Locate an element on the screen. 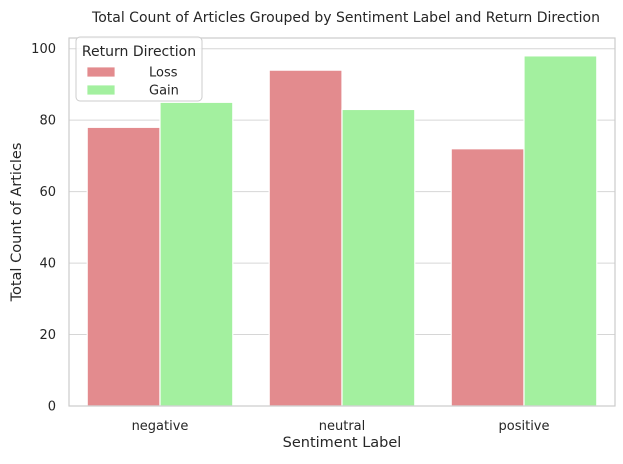  legend-swatch-loss is located at coordinates (101, 72).